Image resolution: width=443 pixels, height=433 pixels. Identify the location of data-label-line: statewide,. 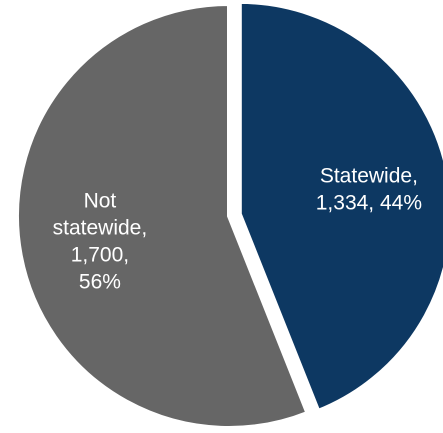
(100, 227).